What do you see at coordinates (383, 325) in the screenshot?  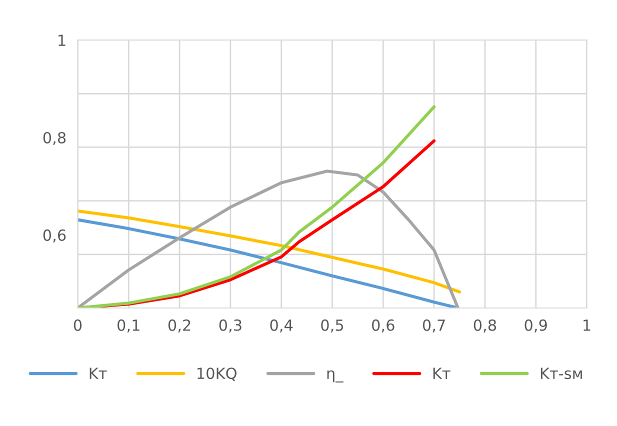 I see `x-tick-label: 0,6` at bounding box center [383, 325].